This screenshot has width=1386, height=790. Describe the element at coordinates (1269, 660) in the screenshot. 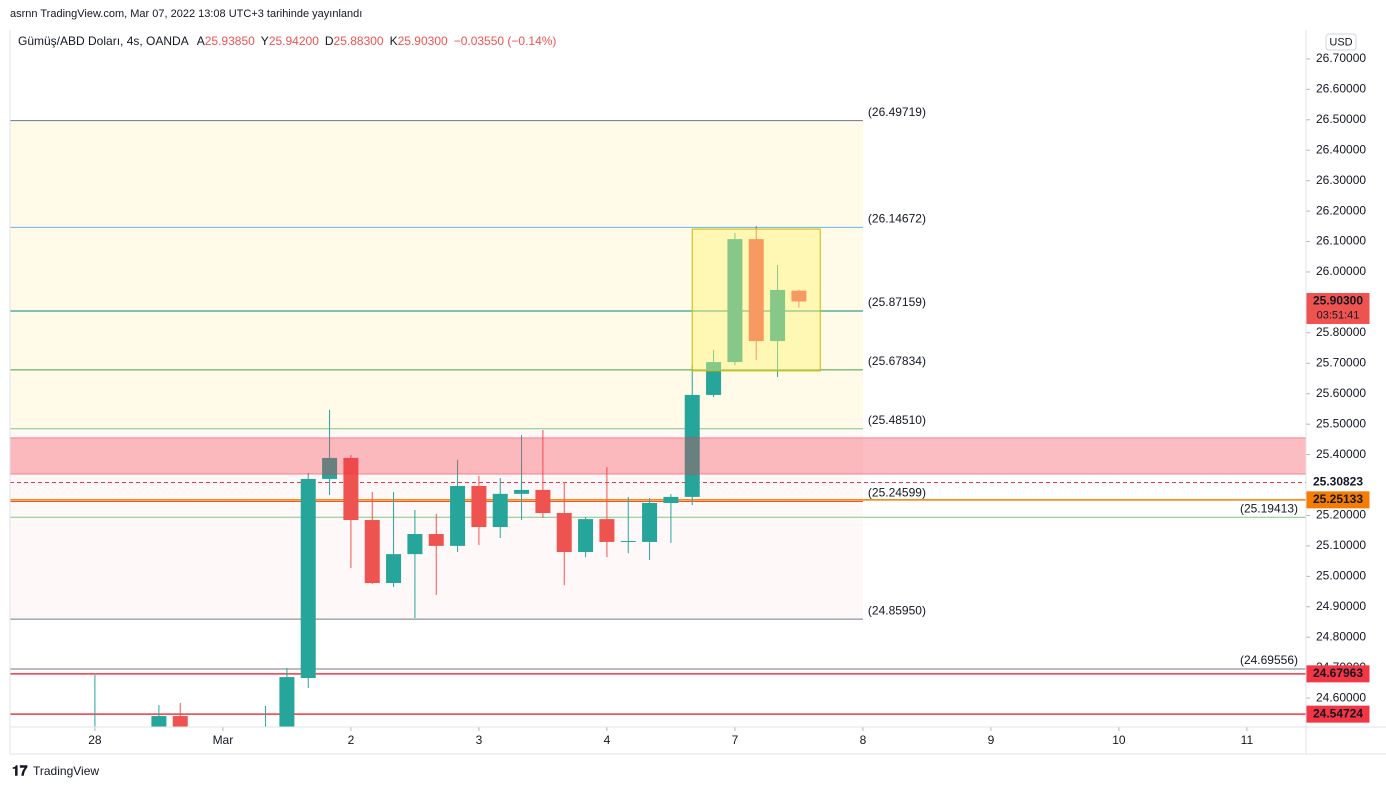

I see `fib-level-label: (24.69556)` at that location.